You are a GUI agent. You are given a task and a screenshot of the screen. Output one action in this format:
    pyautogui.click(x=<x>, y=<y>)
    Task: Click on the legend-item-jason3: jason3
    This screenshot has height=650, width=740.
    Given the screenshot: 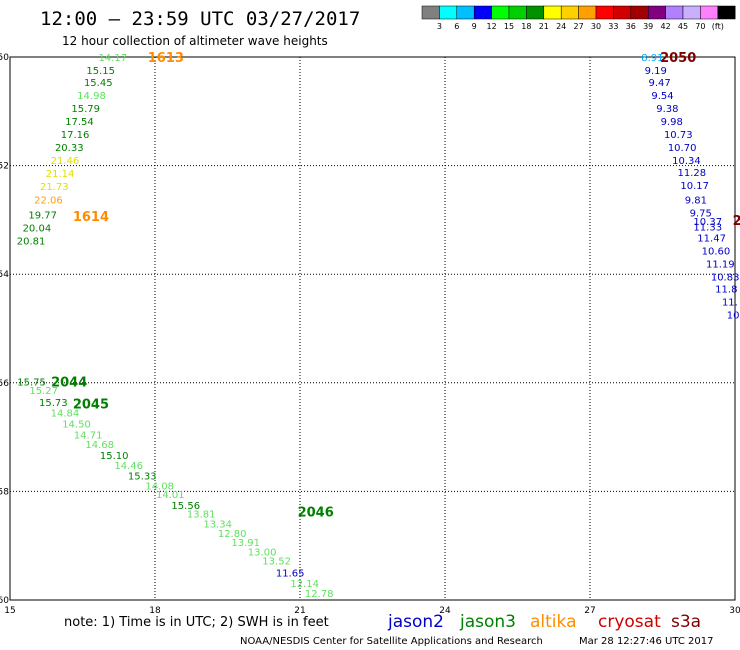 What is the action you would take?
    pyautogui.click(x=487, y=622)
    